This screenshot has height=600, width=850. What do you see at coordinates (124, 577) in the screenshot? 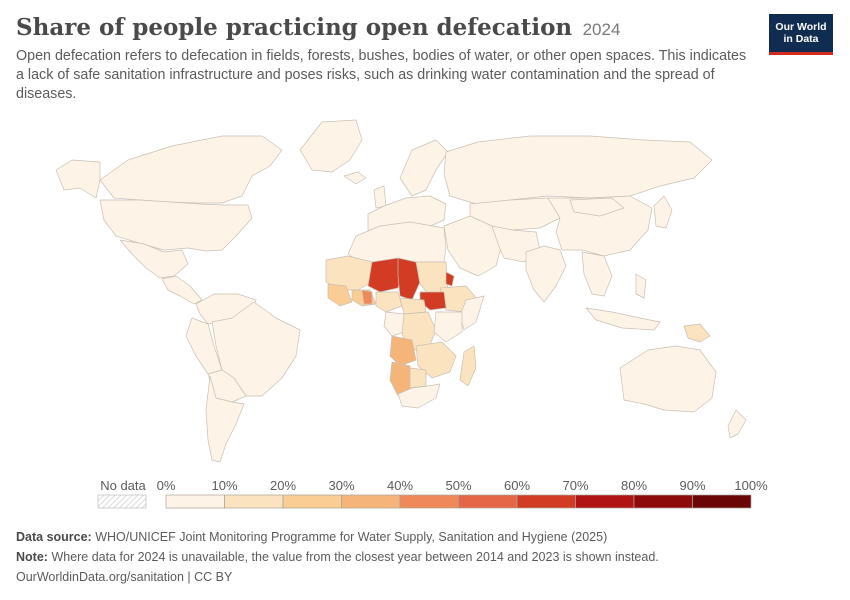
I see `footer-credit: OurWorldinData.org/sanitation | CC BY` at bounding box center [124, 577].